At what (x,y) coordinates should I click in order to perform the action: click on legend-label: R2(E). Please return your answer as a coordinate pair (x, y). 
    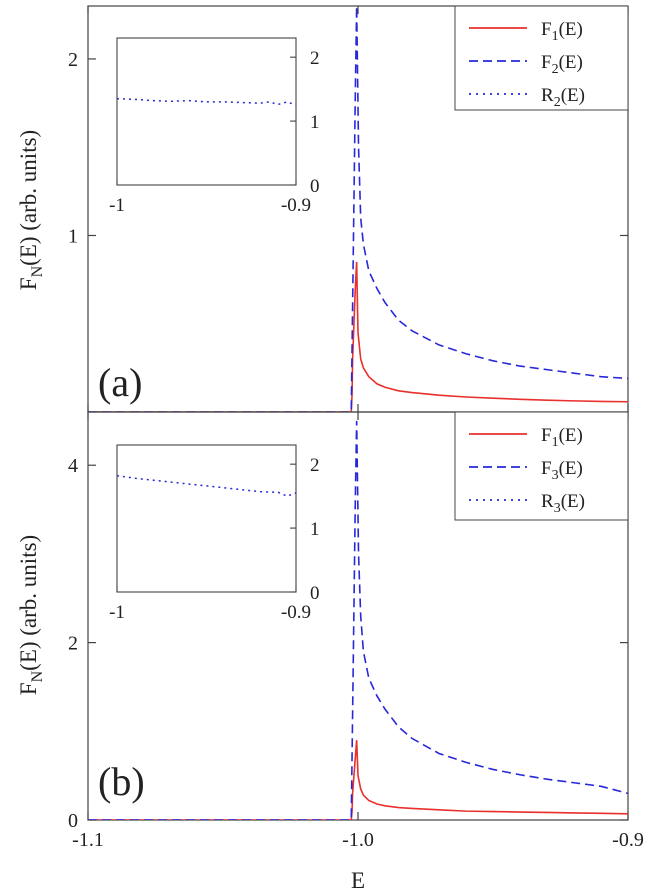
    Looking at the image, I should click on (563, 97).